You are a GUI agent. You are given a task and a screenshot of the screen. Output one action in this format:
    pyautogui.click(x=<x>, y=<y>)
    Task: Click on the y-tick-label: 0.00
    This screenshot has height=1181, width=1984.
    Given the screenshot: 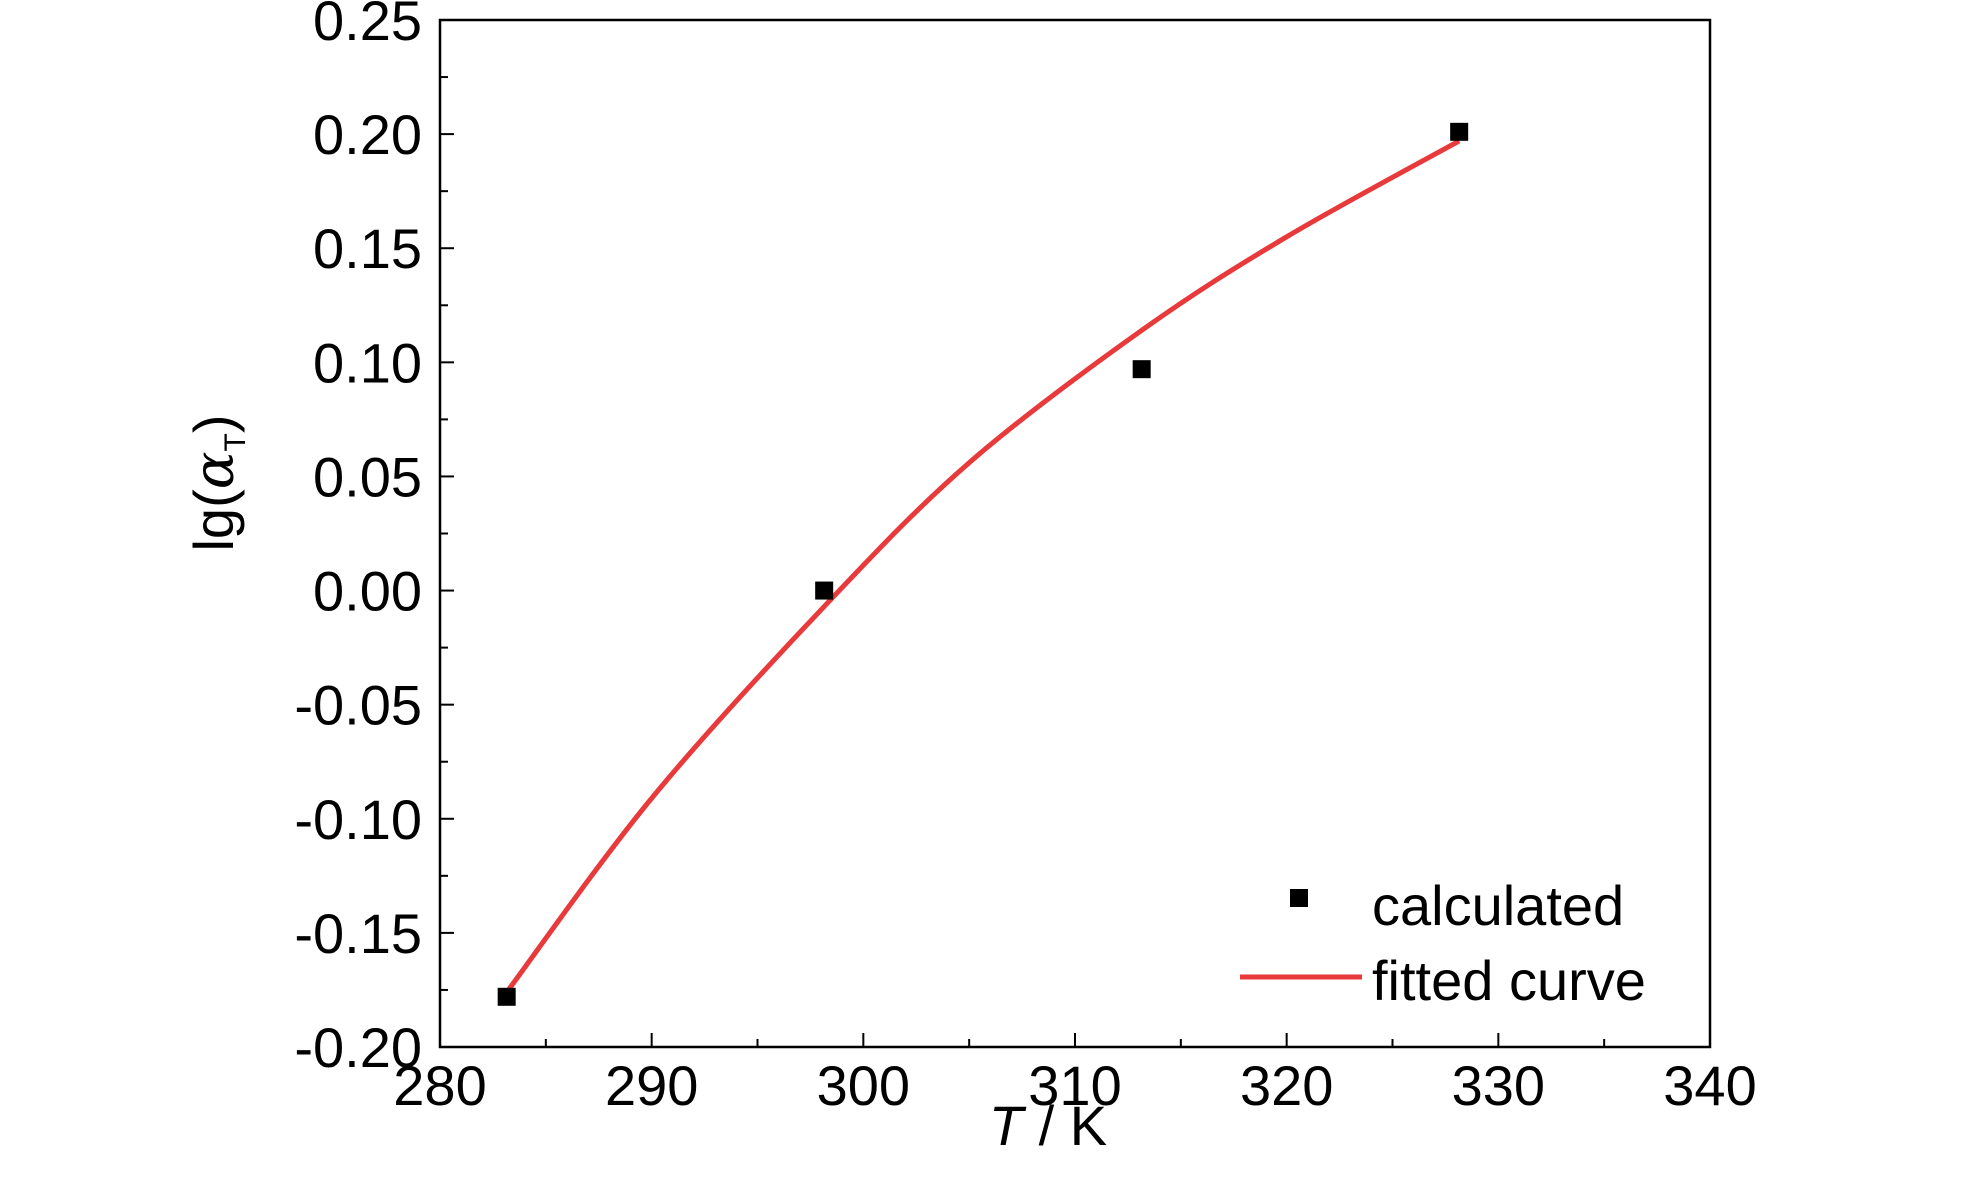 What is the action you would take?
    pyautogui.click(x=367, y=591)
    